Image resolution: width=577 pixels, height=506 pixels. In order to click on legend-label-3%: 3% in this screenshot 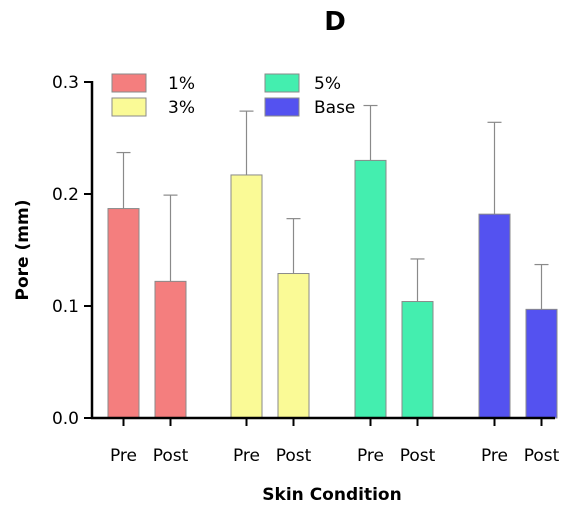, I will do `click(181, 108)`.